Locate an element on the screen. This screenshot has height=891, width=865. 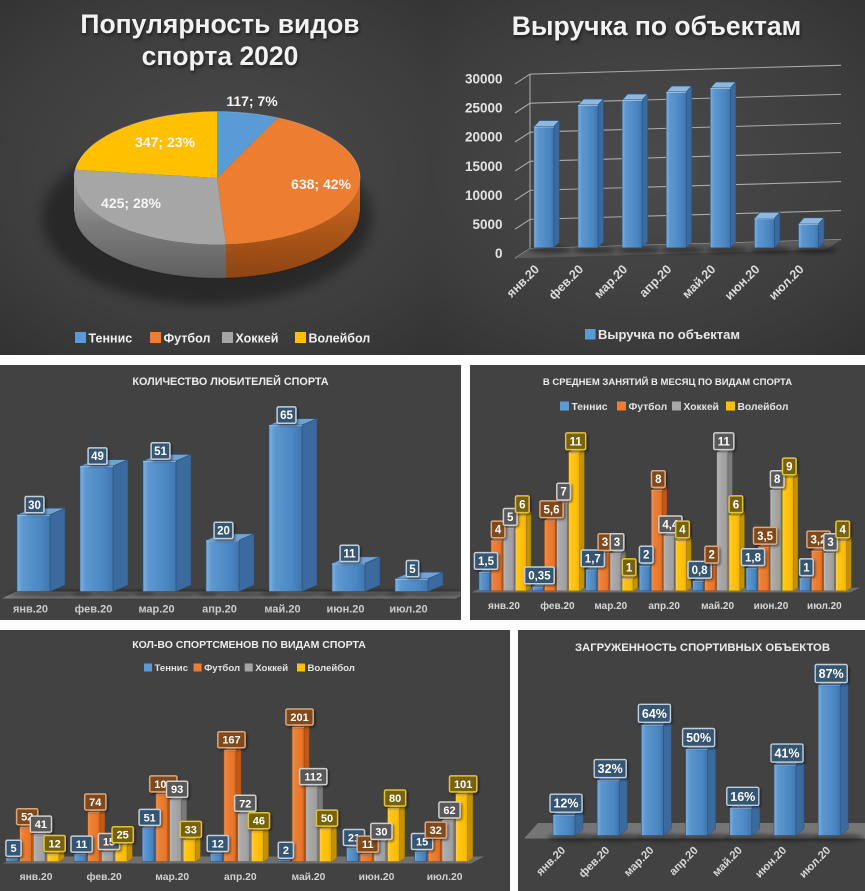
svg-text: 51 is located at coordinates (160, 452).